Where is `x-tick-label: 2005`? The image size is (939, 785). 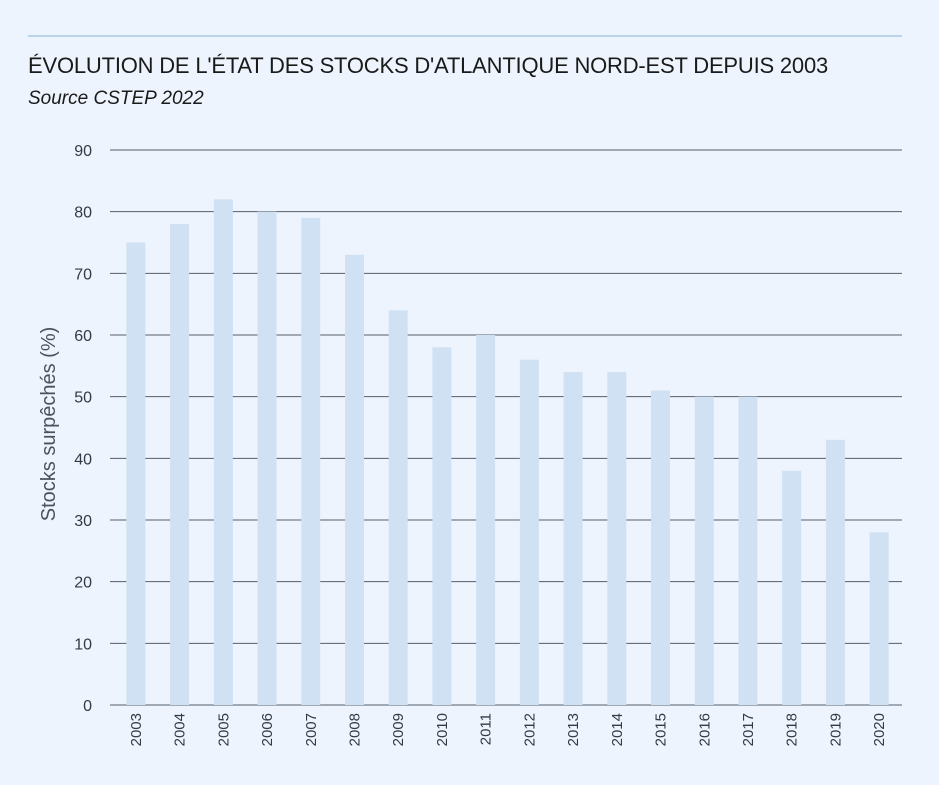
x-tick-label: 2005 is located at coordinates (223, 729).